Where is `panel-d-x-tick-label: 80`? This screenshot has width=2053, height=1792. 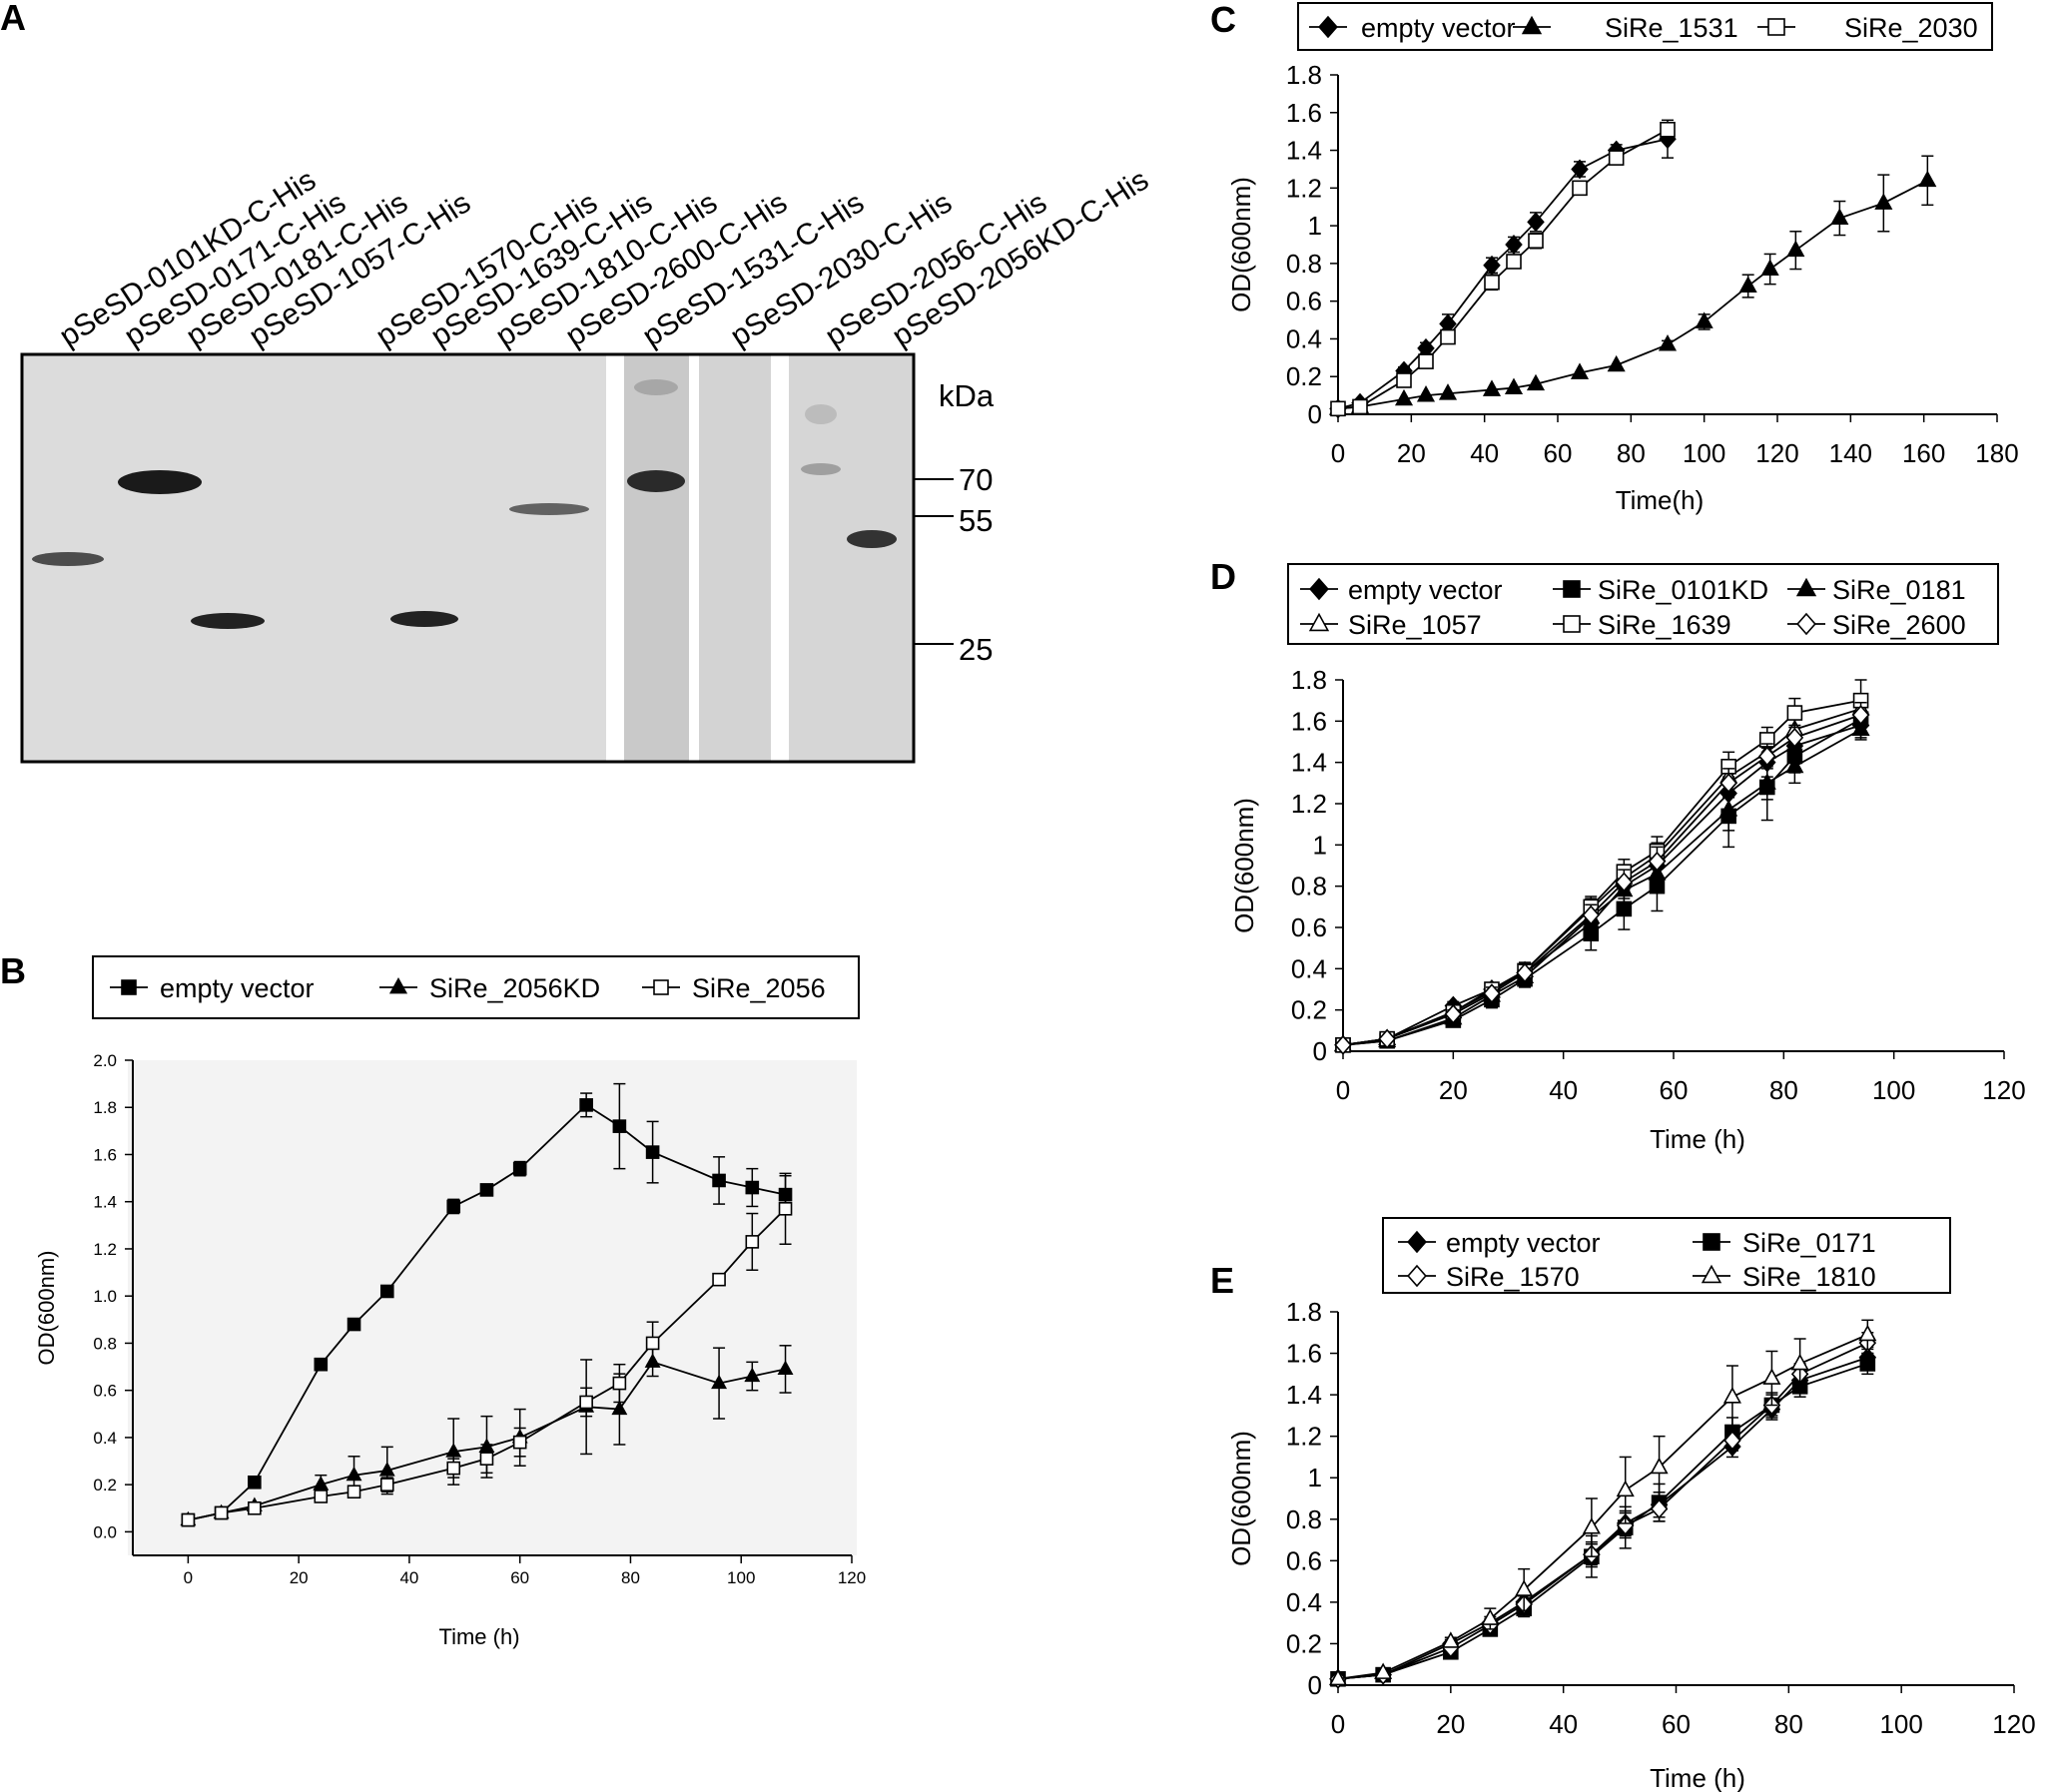 panel-d-x-tick-label: 80 is located at coordinates (1783, 1090).